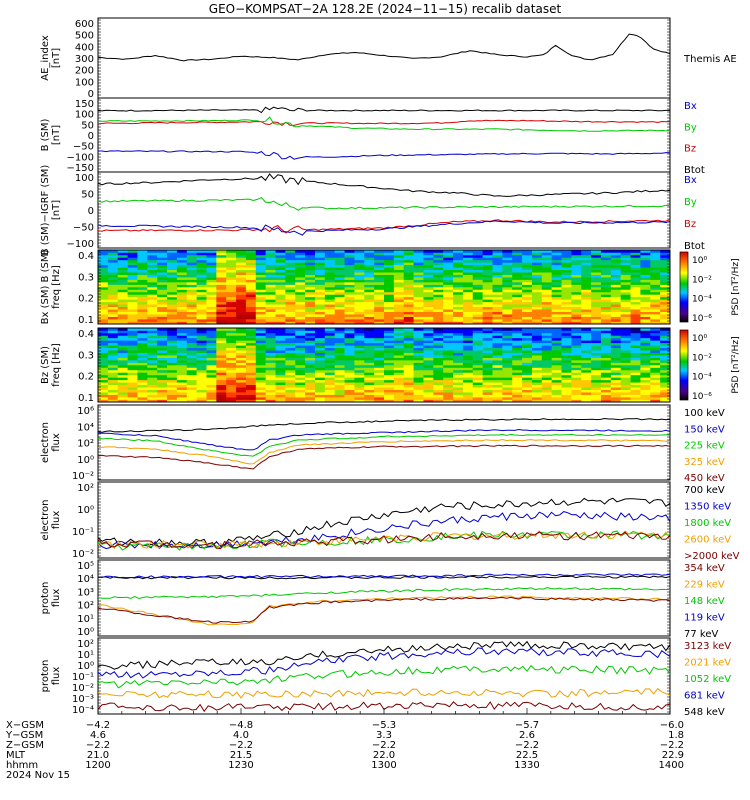 This screenshot has width=750, height=800. What do you see at coordinates (45, 676) in the screenshot?
I see `y-axis-label: proton` at bounding box center [45, 676].